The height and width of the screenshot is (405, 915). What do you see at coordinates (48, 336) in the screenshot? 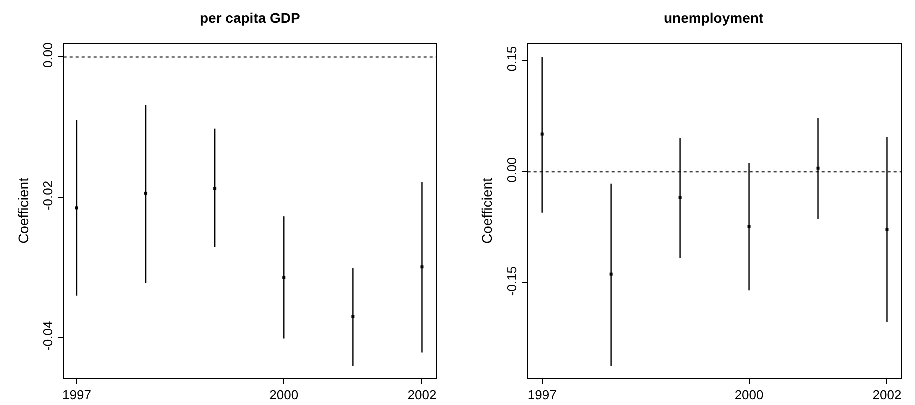
I see `y-tick-label: -0.04` at bounding box center [48, 336].